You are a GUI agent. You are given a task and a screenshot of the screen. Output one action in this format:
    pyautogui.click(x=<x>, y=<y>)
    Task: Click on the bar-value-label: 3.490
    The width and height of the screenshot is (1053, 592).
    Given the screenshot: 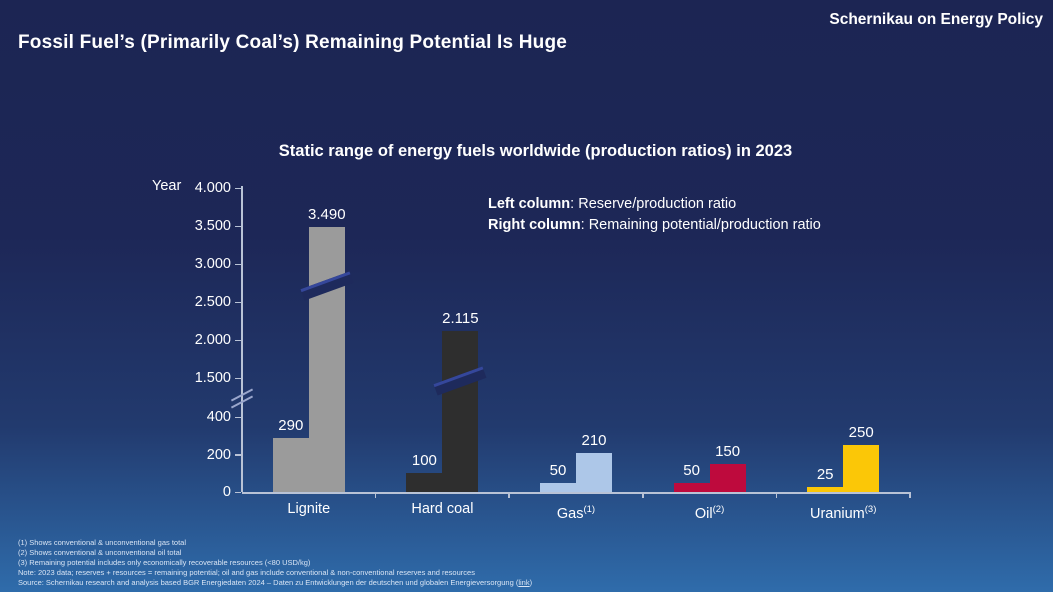 What is the action you would take?
    pyautogui.click(x=327, y=214)
    